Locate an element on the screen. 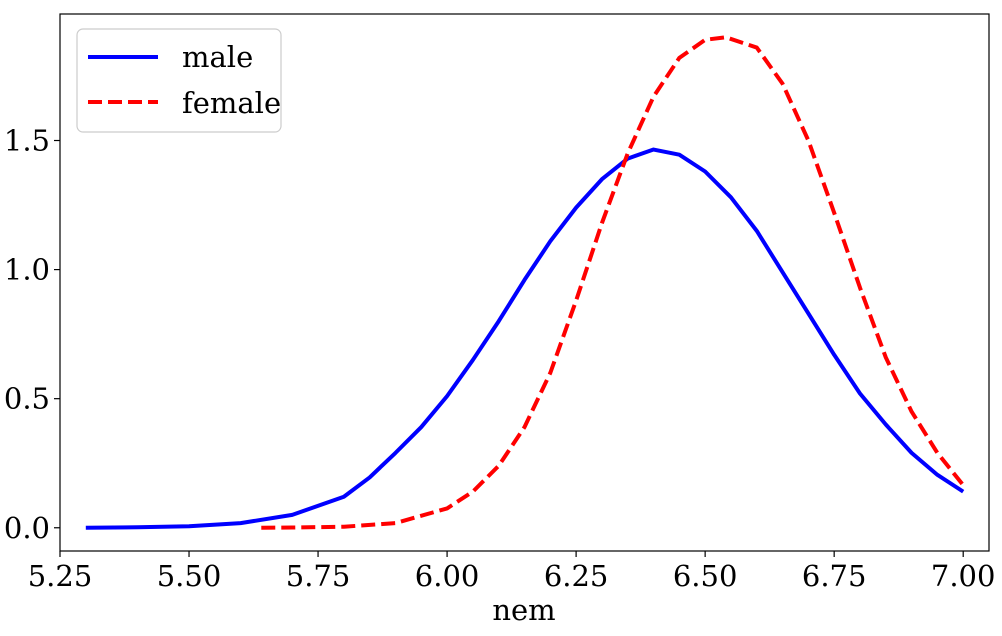 This screenshot has width=1002, height=636. y-tick-label: 0.0 is located at coordinates (27, 528).